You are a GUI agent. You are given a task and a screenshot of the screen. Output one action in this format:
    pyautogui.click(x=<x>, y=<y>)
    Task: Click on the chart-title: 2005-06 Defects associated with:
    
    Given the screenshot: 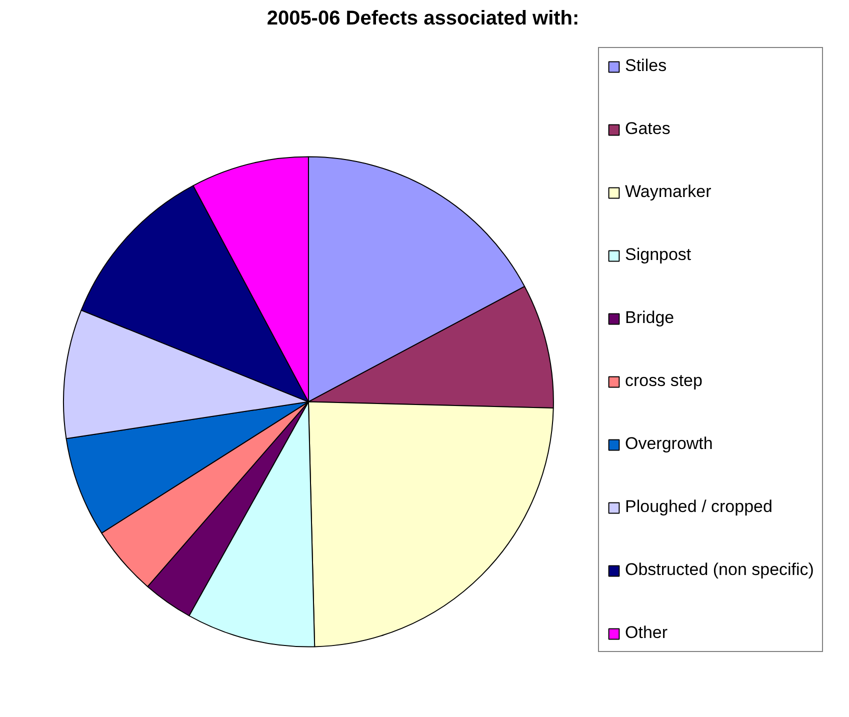 What is the action you would take?
    pyautogui.click(x=423, y=19)
    